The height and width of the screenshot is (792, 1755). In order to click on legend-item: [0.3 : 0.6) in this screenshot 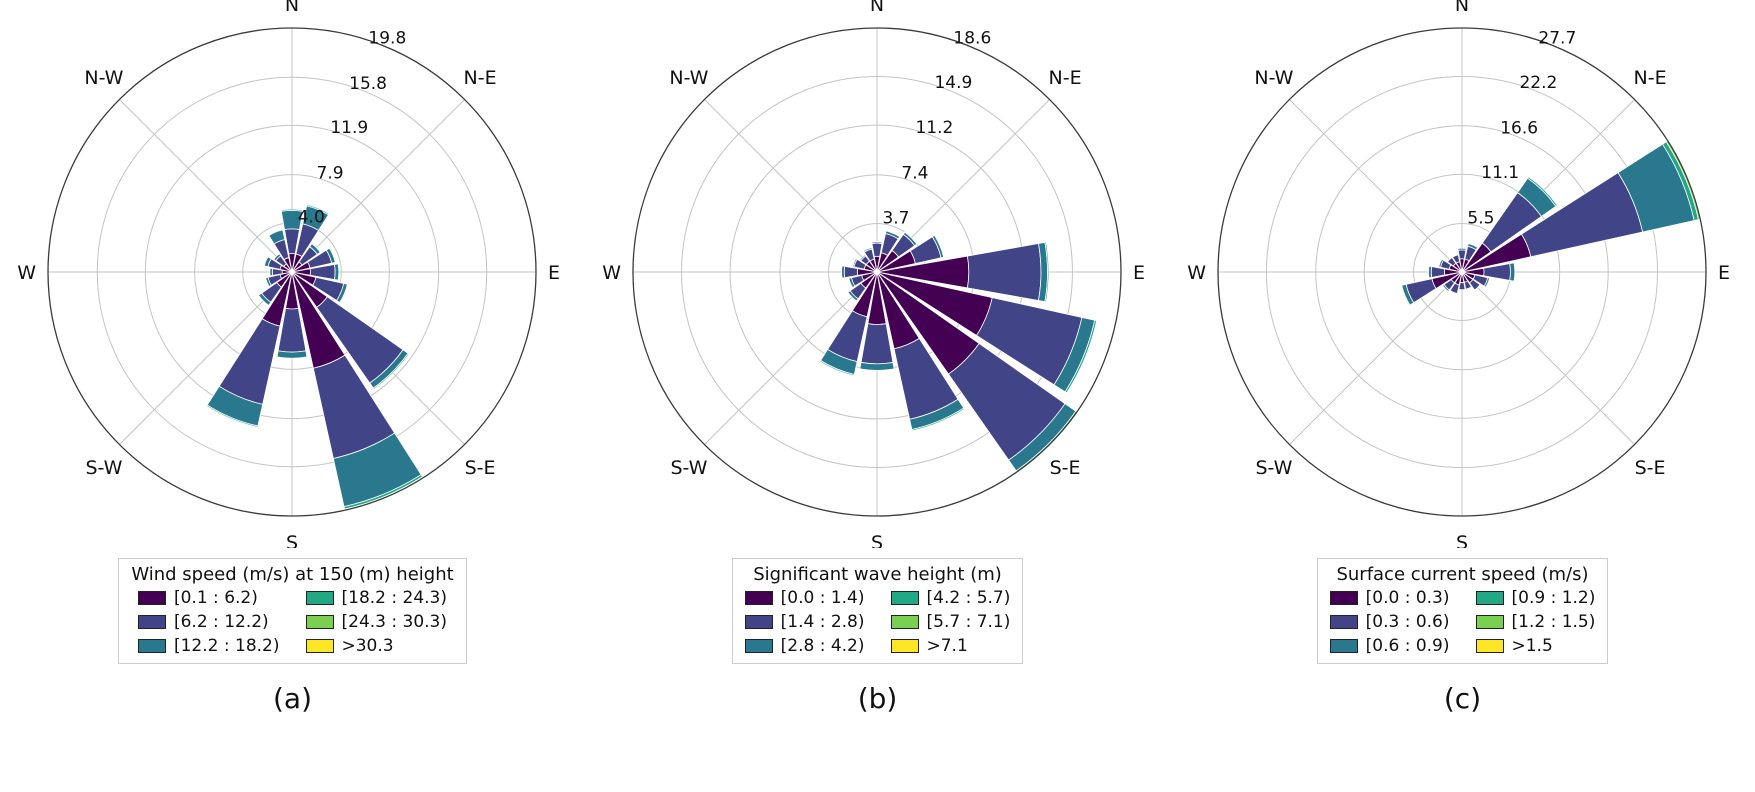, I will do `click(1389, 622)`.